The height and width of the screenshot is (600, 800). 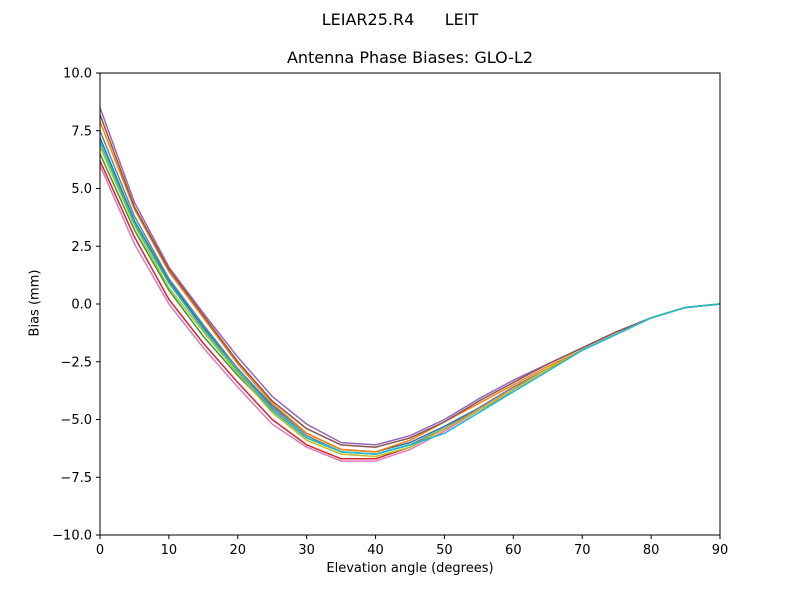 I want to click on y-tick-label: −7.5, so click(x=76, y=478).